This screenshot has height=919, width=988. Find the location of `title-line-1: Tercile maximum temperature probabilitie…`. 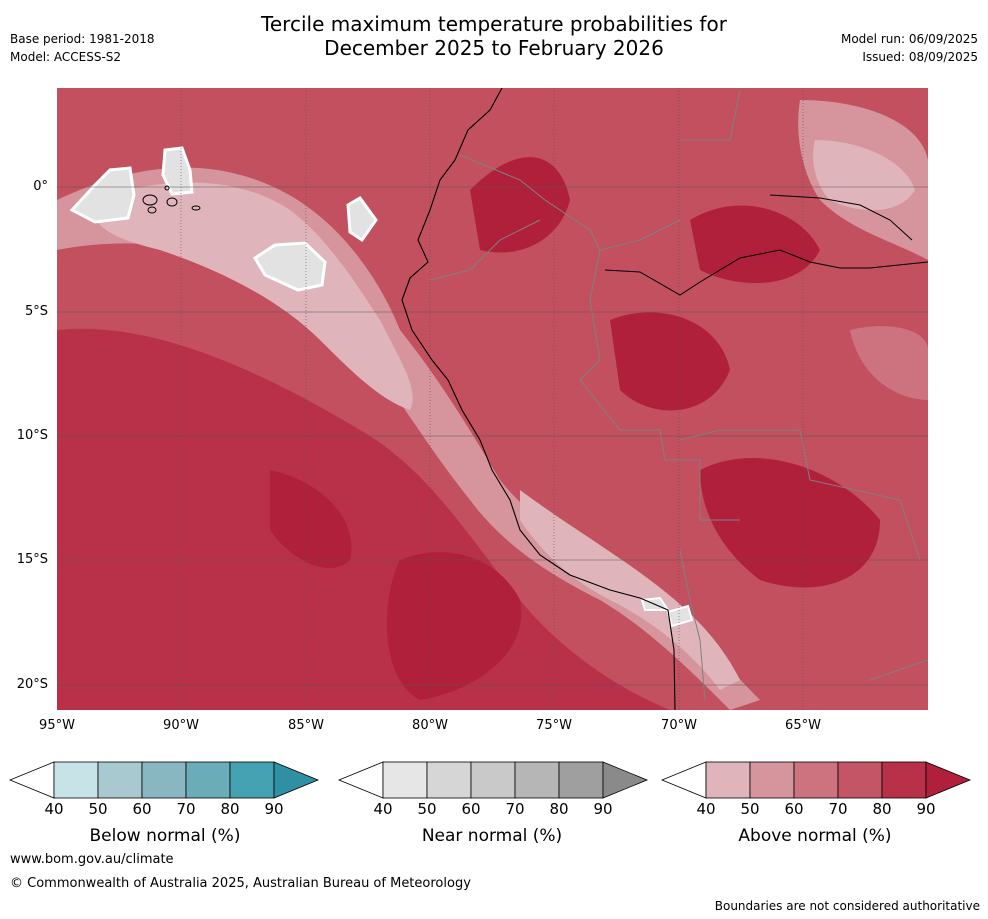

title-line-1: Tercile maximum temperature probabilitie… is located at coordinates (494, 24).